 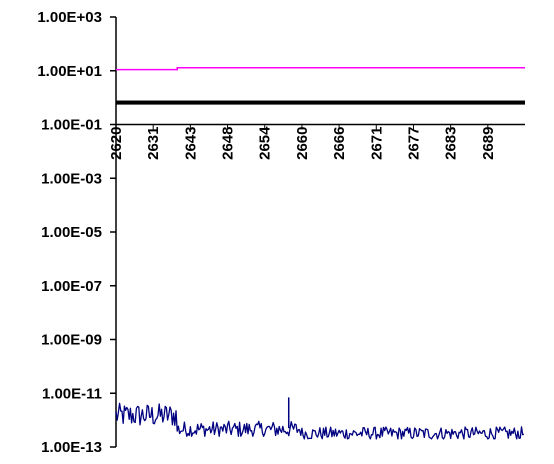 What do you see at coordinates (72, 393) in the screenshot?
I see `y-tick-label: 1.00E-11` at bounding box center [72, 393].